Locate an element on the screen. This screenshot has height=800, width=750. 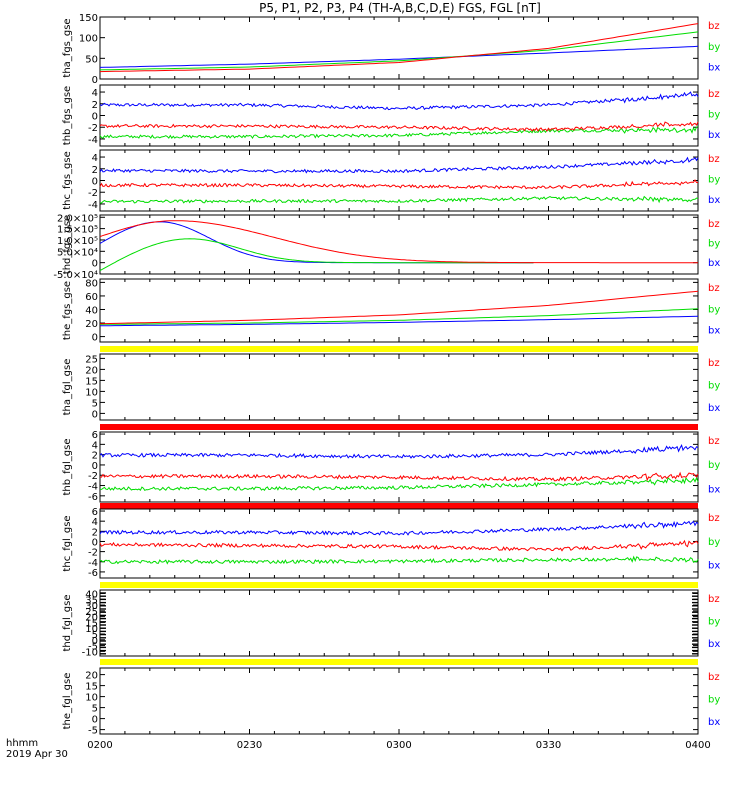
y-tick-label: 1.5×10⁵ is located at coordinates (77, 230).